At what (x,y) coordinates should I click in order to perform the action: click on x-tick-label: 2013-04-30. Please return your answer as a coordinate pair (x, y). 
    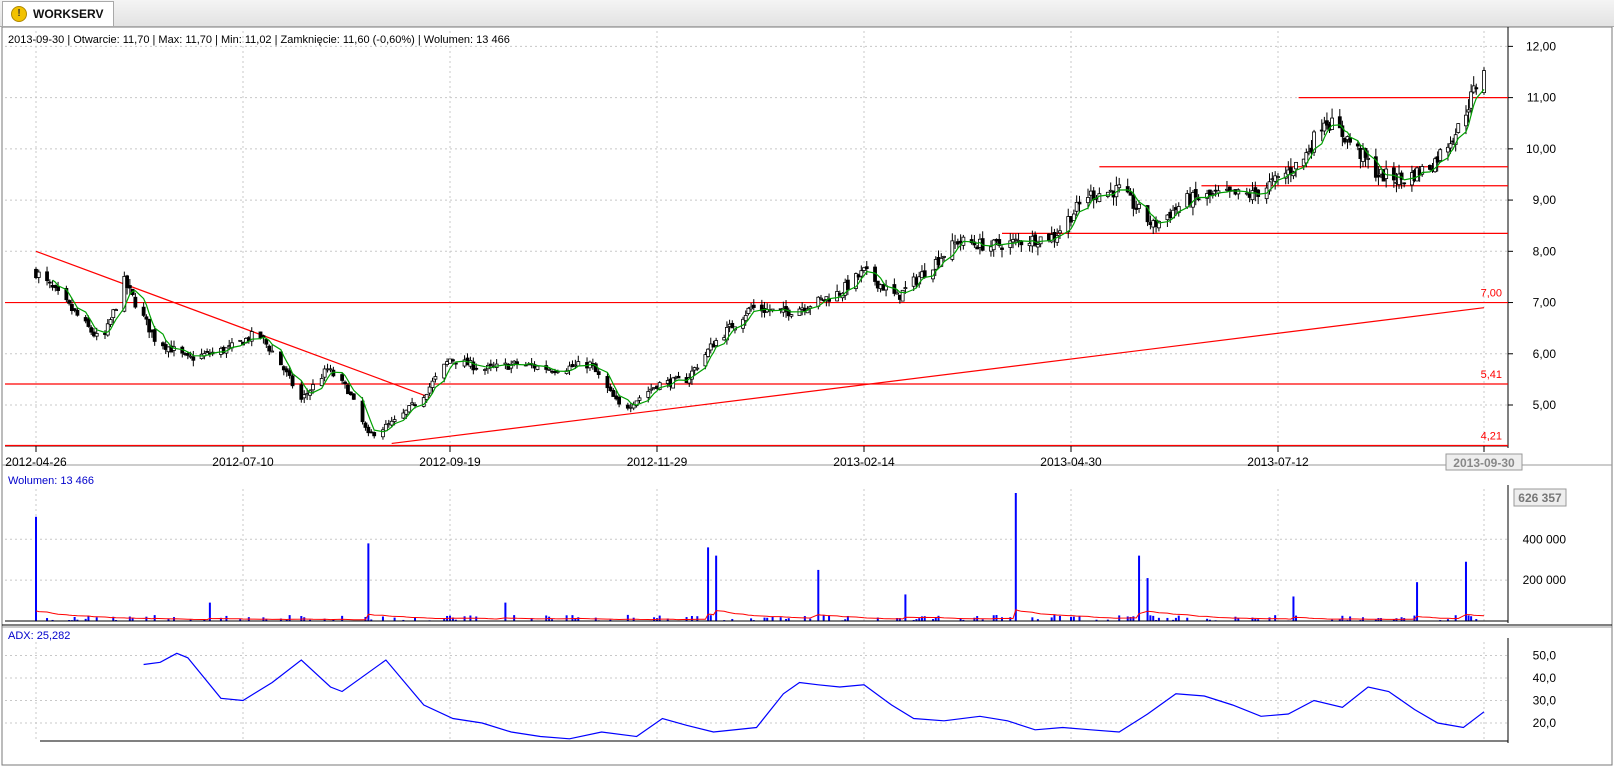
    Looking at the image, I should click on (1071, 462).